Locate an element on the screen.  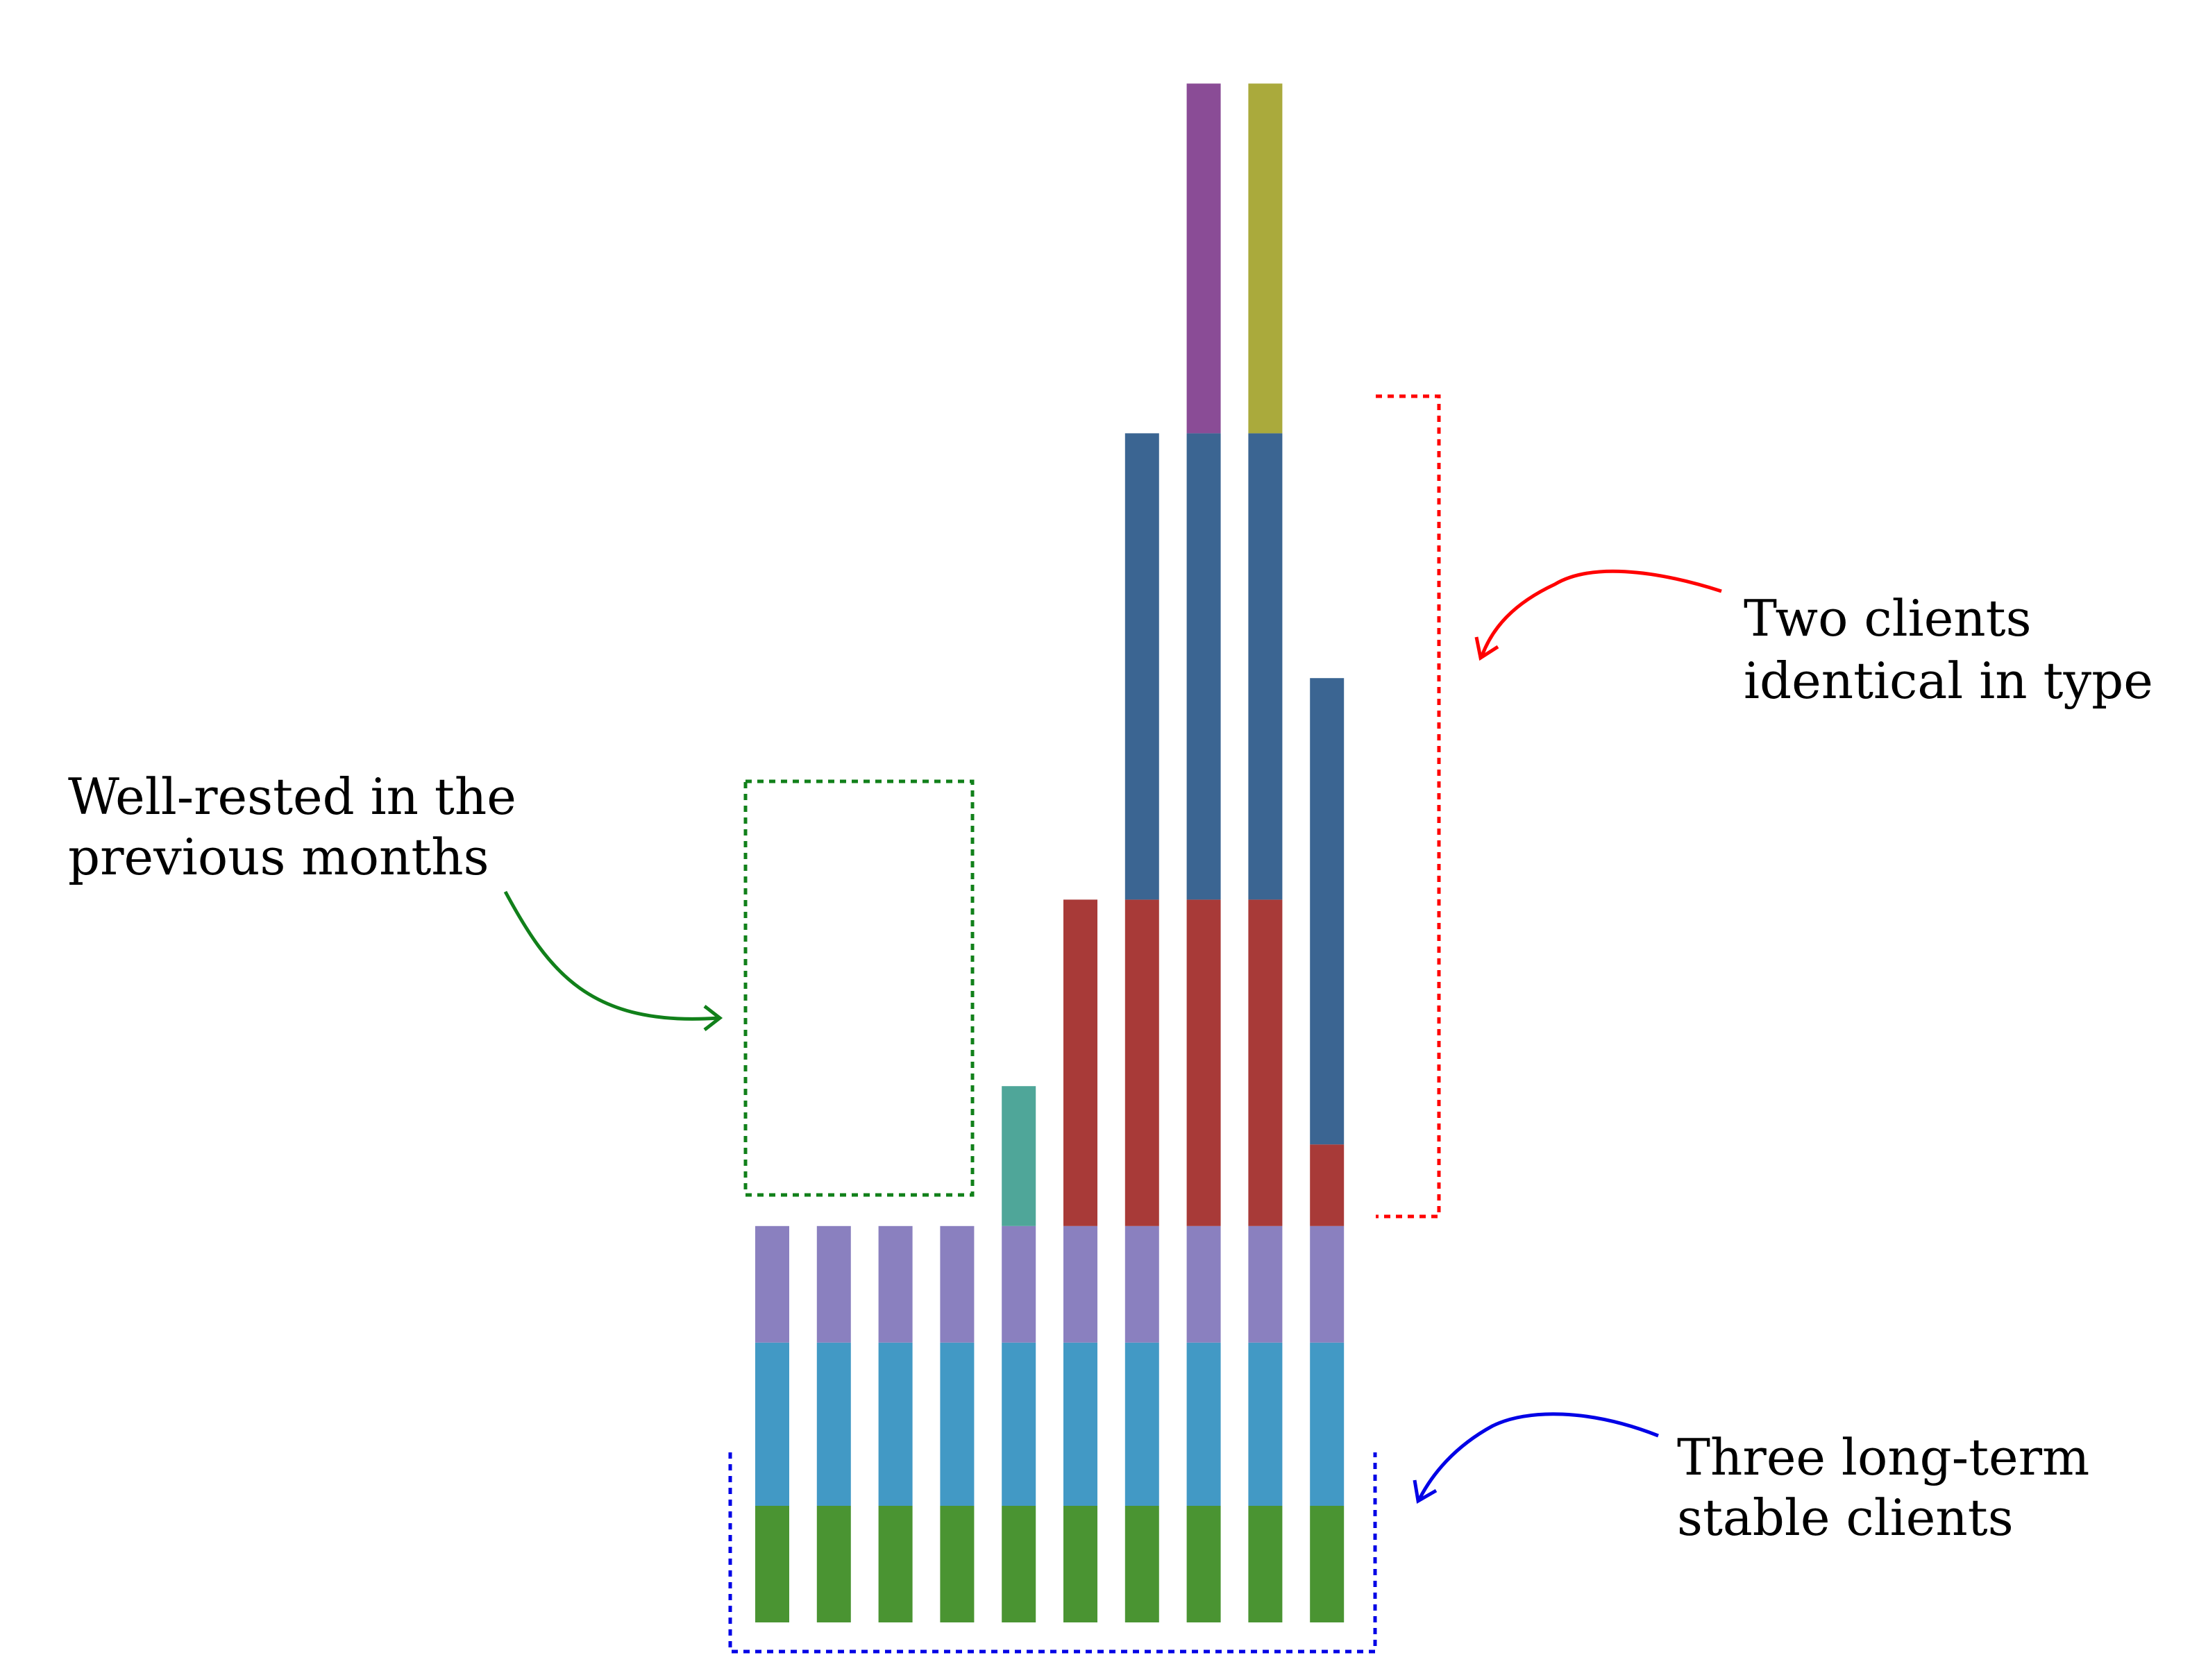
two-clients-note: Two clients identical in type is located at coordinates (1948, 649).